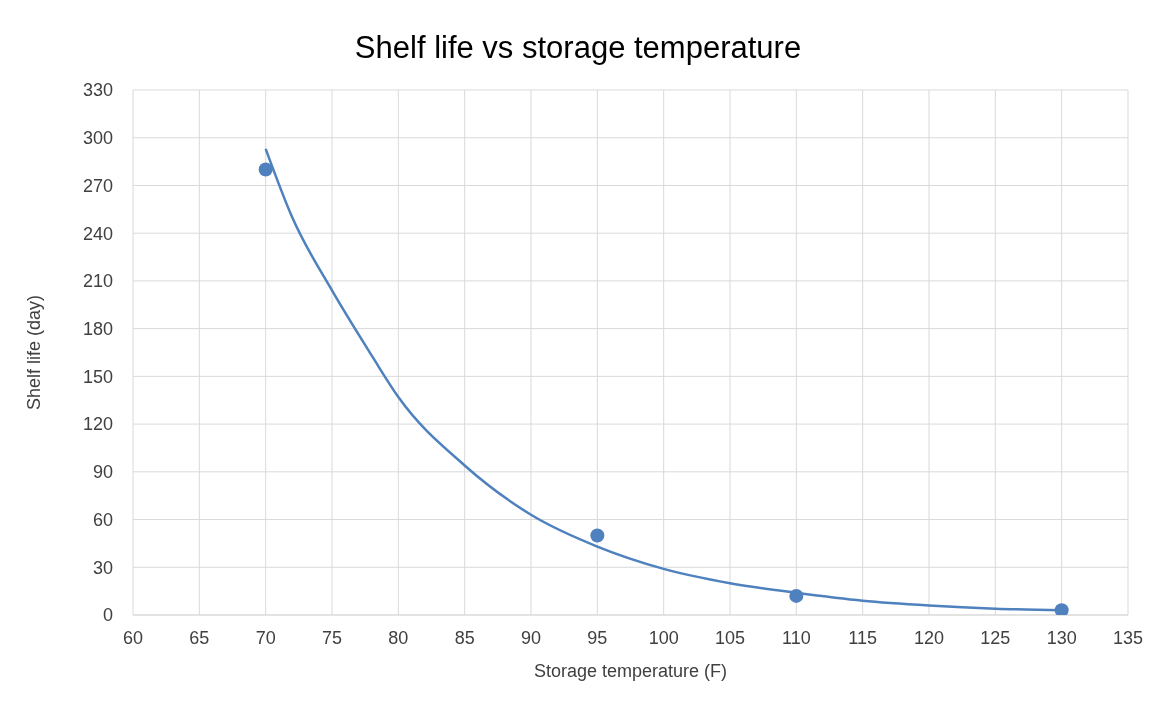 The width and height of the screenshot is (1156, 713). What do you see at coordinates (102, 567) in the screenshot?
I see `y-tick-label: 30` at bounding box center [102, 567].